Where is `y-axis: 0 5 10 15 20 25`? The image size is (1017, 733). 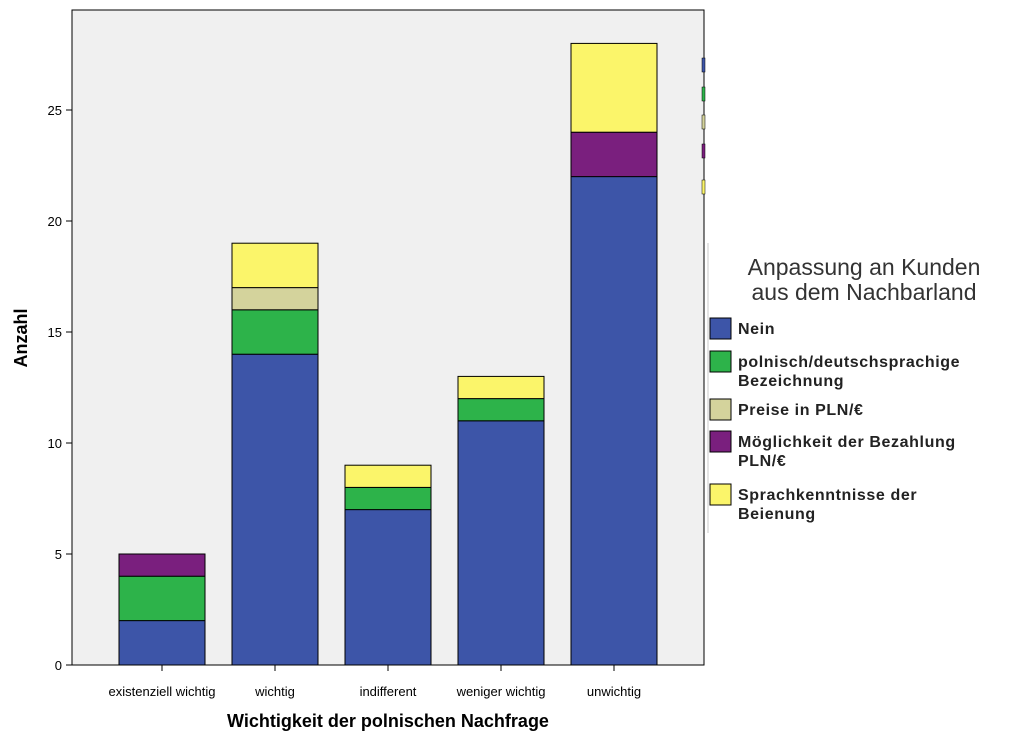
y-axis: 0 5 10 15 20 25 is located at coordinates (60, 388).